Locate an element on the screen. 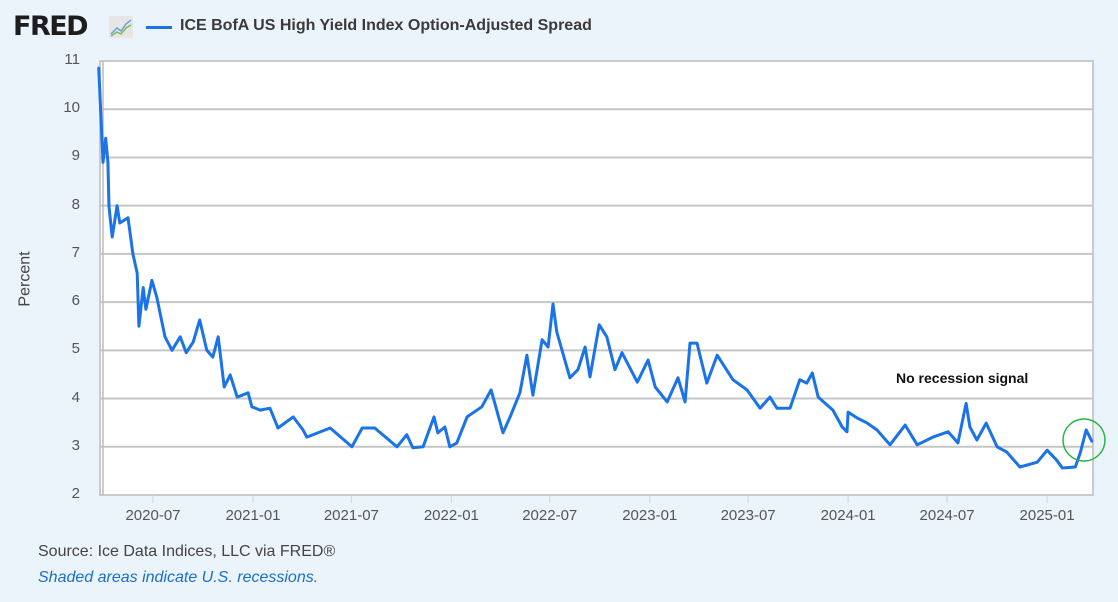 Image resolution: width=1118 pixels, height=602 pixels. x-tick-label: 2022-07 is located at coordinates (550, 515).